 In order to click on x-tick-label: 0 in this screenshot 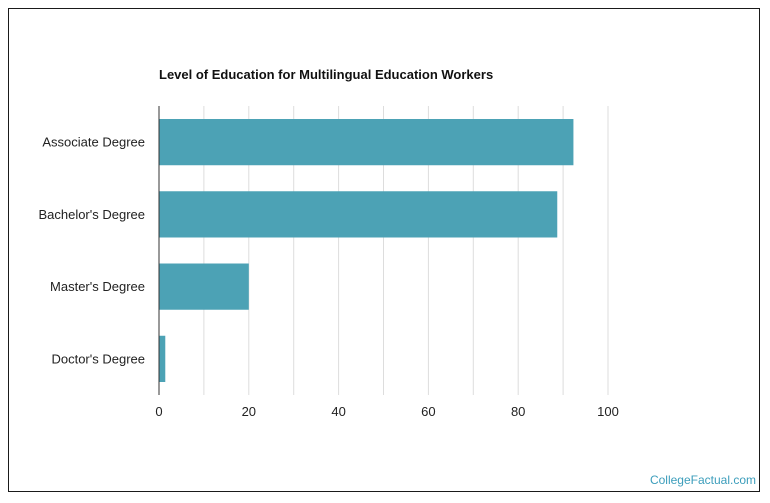, I will do `click(158, 411)`.